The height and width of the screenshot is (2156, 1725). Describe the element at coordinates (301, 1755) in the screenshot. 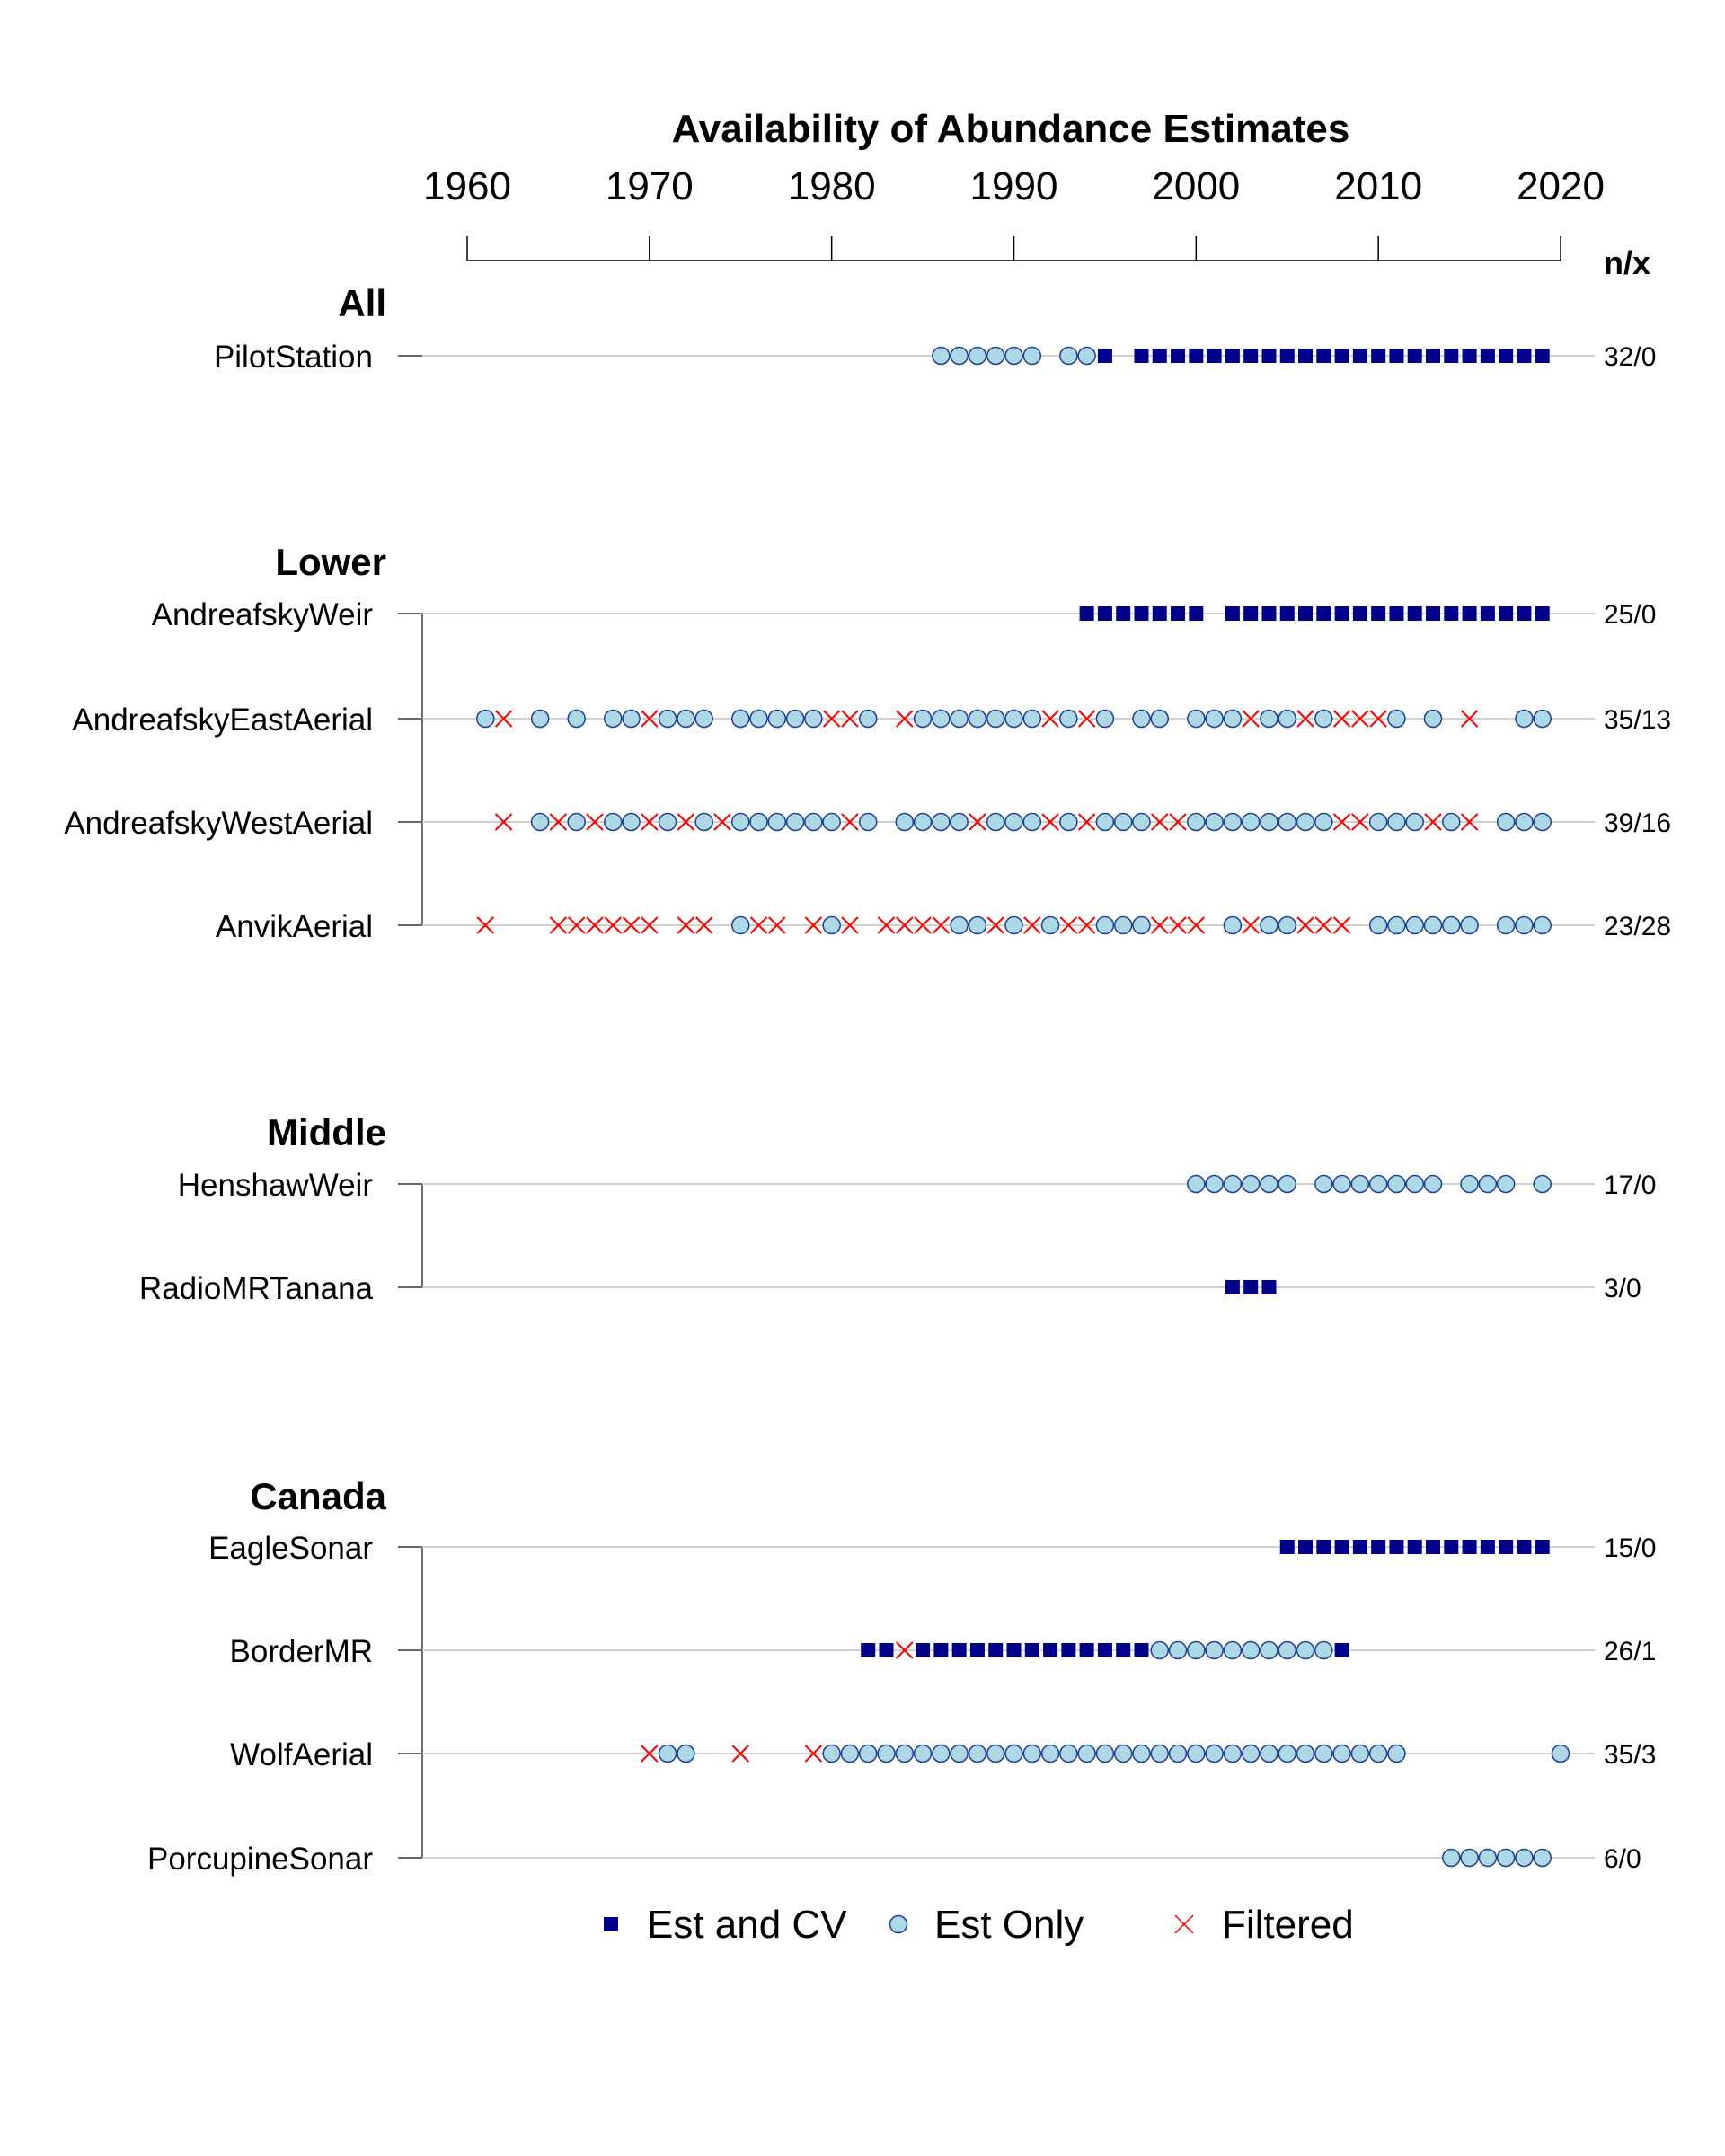

I see `site-label: WolfAerial` at that location.